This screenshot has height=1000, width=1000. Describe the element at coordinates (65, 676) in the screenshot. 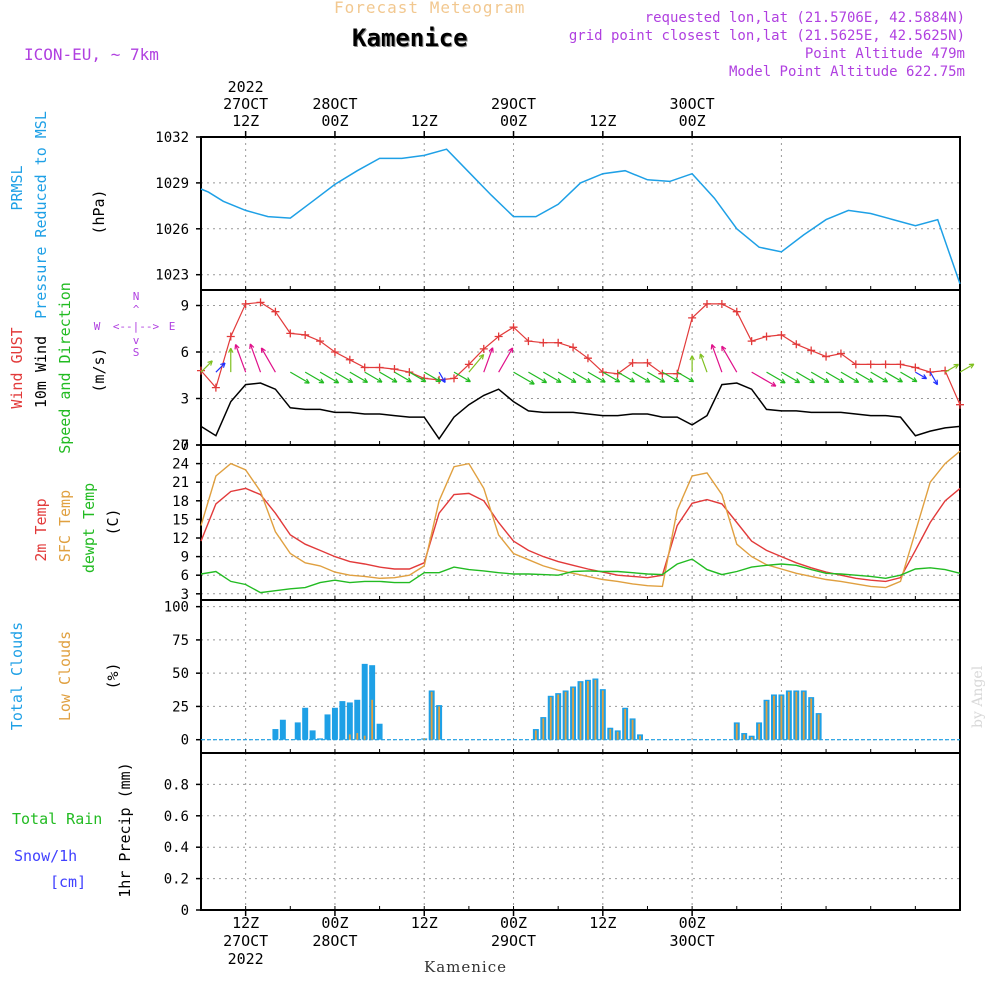

I see `label-low-clouds: Low Clouds` at that location.